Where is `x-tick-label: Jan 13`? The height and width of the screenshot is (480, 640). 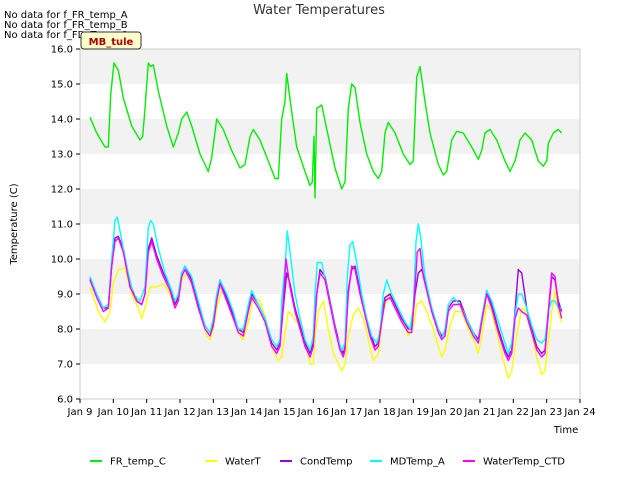
x-tick-label: Jan 13 is located at coordinates (213, 412).